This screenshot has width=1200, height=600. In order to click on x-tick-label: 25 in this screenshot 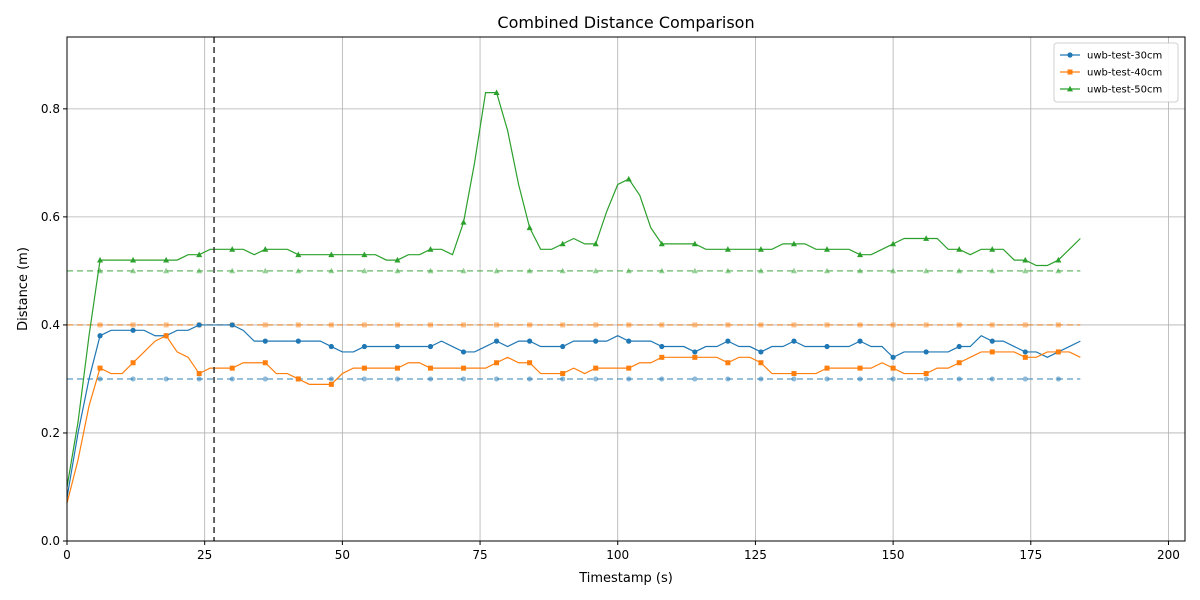, I will do `click(204, 555)`.